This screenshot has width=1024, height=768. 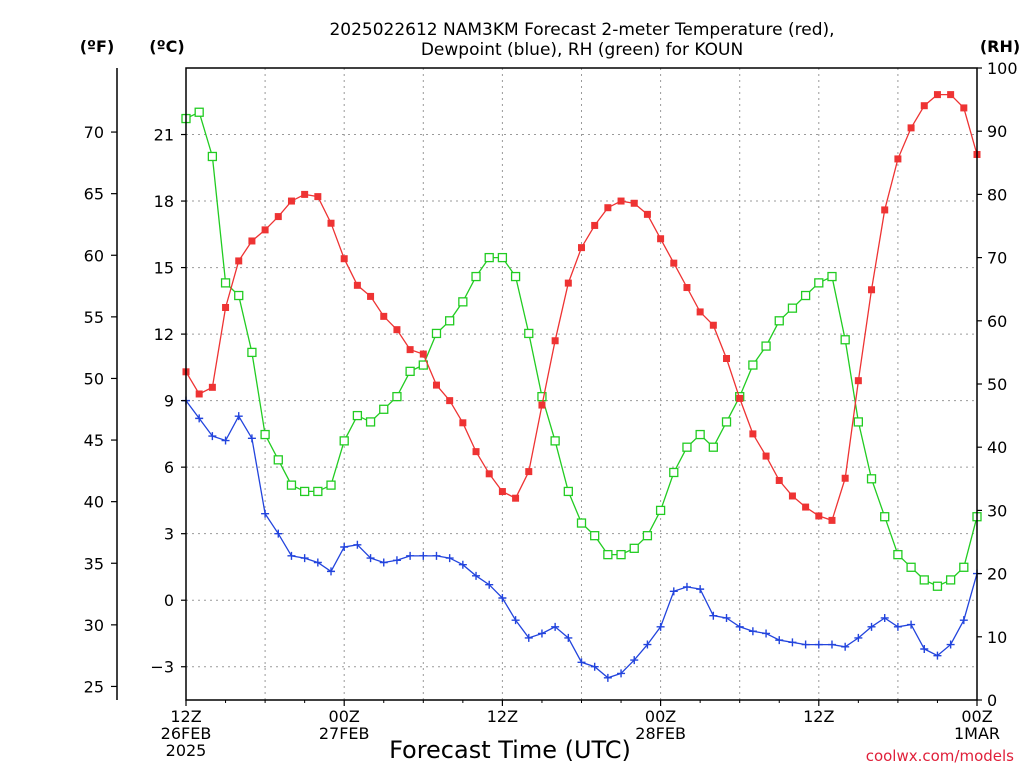 I want to click on chart-title-line-2: Dewpoint (blue), RH (green) for KOUN, so click(x=582, y=50).